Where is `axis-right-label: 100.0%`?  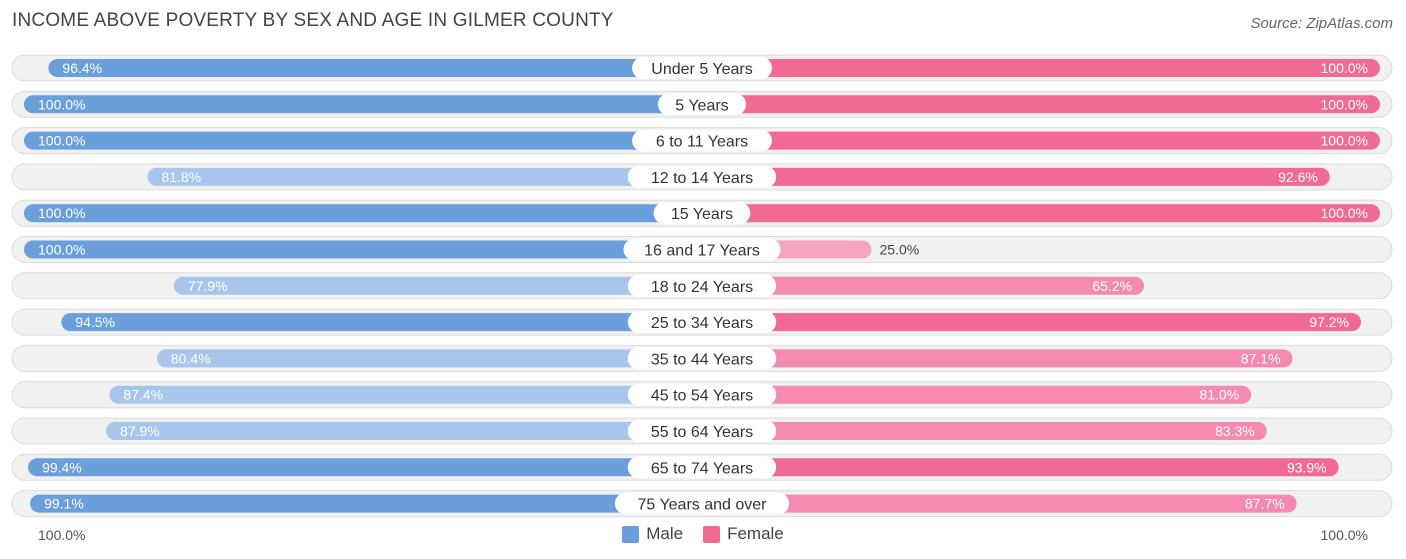 axis-right-label: 100.0% is located at coordinates (1344, 535).